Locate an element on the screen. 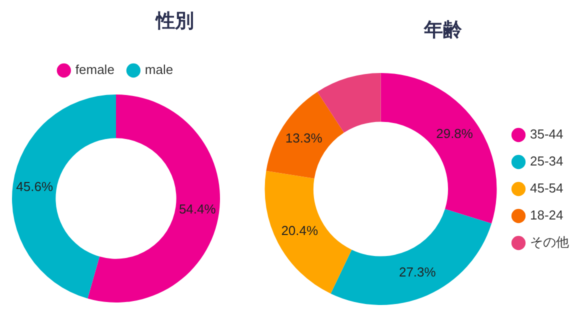 The height and width of the screenshot is (330, 585). legend-label: その他 is located at coordinates (549, 242).